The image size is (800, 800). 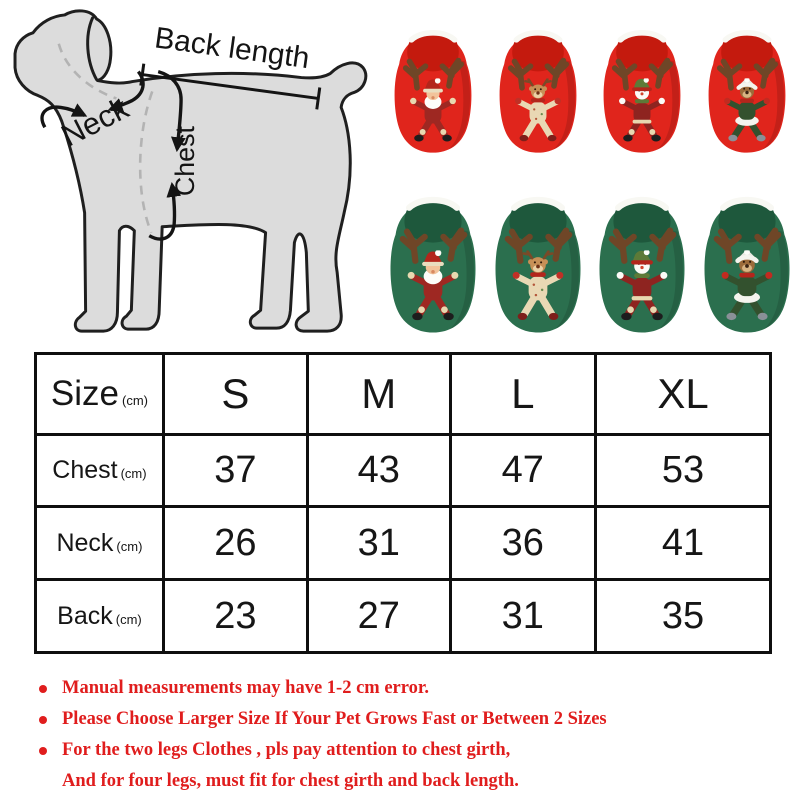 I want to click on header-size-l: L, so click(x=523, y=394).